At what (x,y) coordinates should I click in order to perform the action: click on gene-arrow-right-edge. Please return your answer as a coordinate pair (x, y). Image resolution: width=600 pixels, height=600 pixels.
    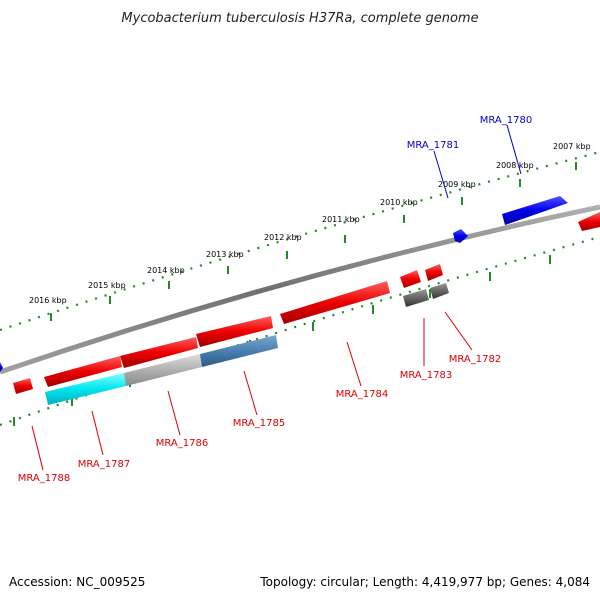
    Looking at the image, I should click on (589, 221).